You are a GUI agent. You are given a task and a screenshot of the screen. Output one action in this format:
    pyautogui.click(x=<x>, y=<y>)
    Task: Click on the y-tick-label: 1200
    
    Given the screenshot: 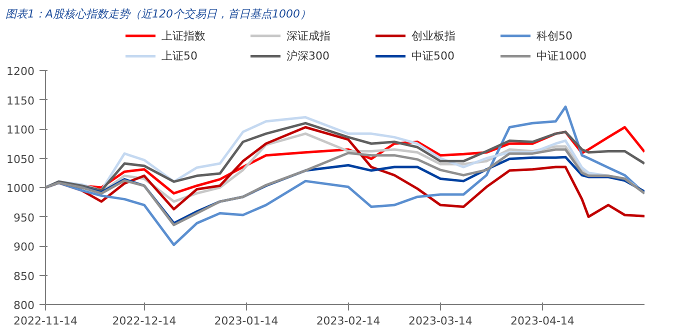 What is the action you would take?
    pyautogui.click(x=20, y=71)
    